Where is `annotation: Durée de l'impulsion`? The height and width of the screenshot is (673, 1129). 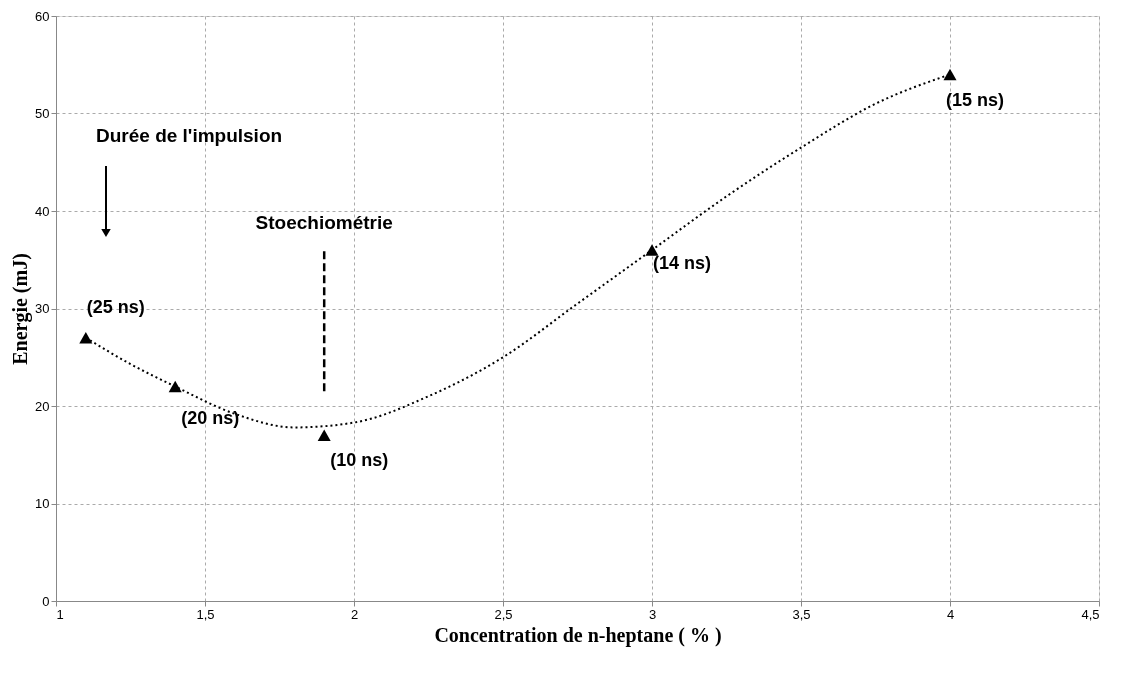
annotation: Durée de l'impulsion is located at coordinates (189, 135).